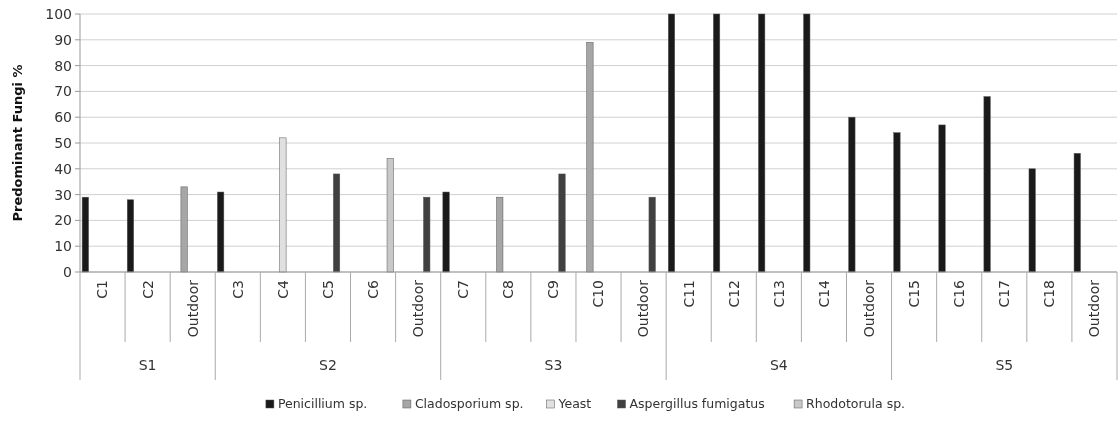 Image resolution: width=1120 pixels, height=421 pixels. What do you see at coordinates (463, 289) in the screenshot?
I see `x-tick-label: C7` at bounding box center [463, 289].